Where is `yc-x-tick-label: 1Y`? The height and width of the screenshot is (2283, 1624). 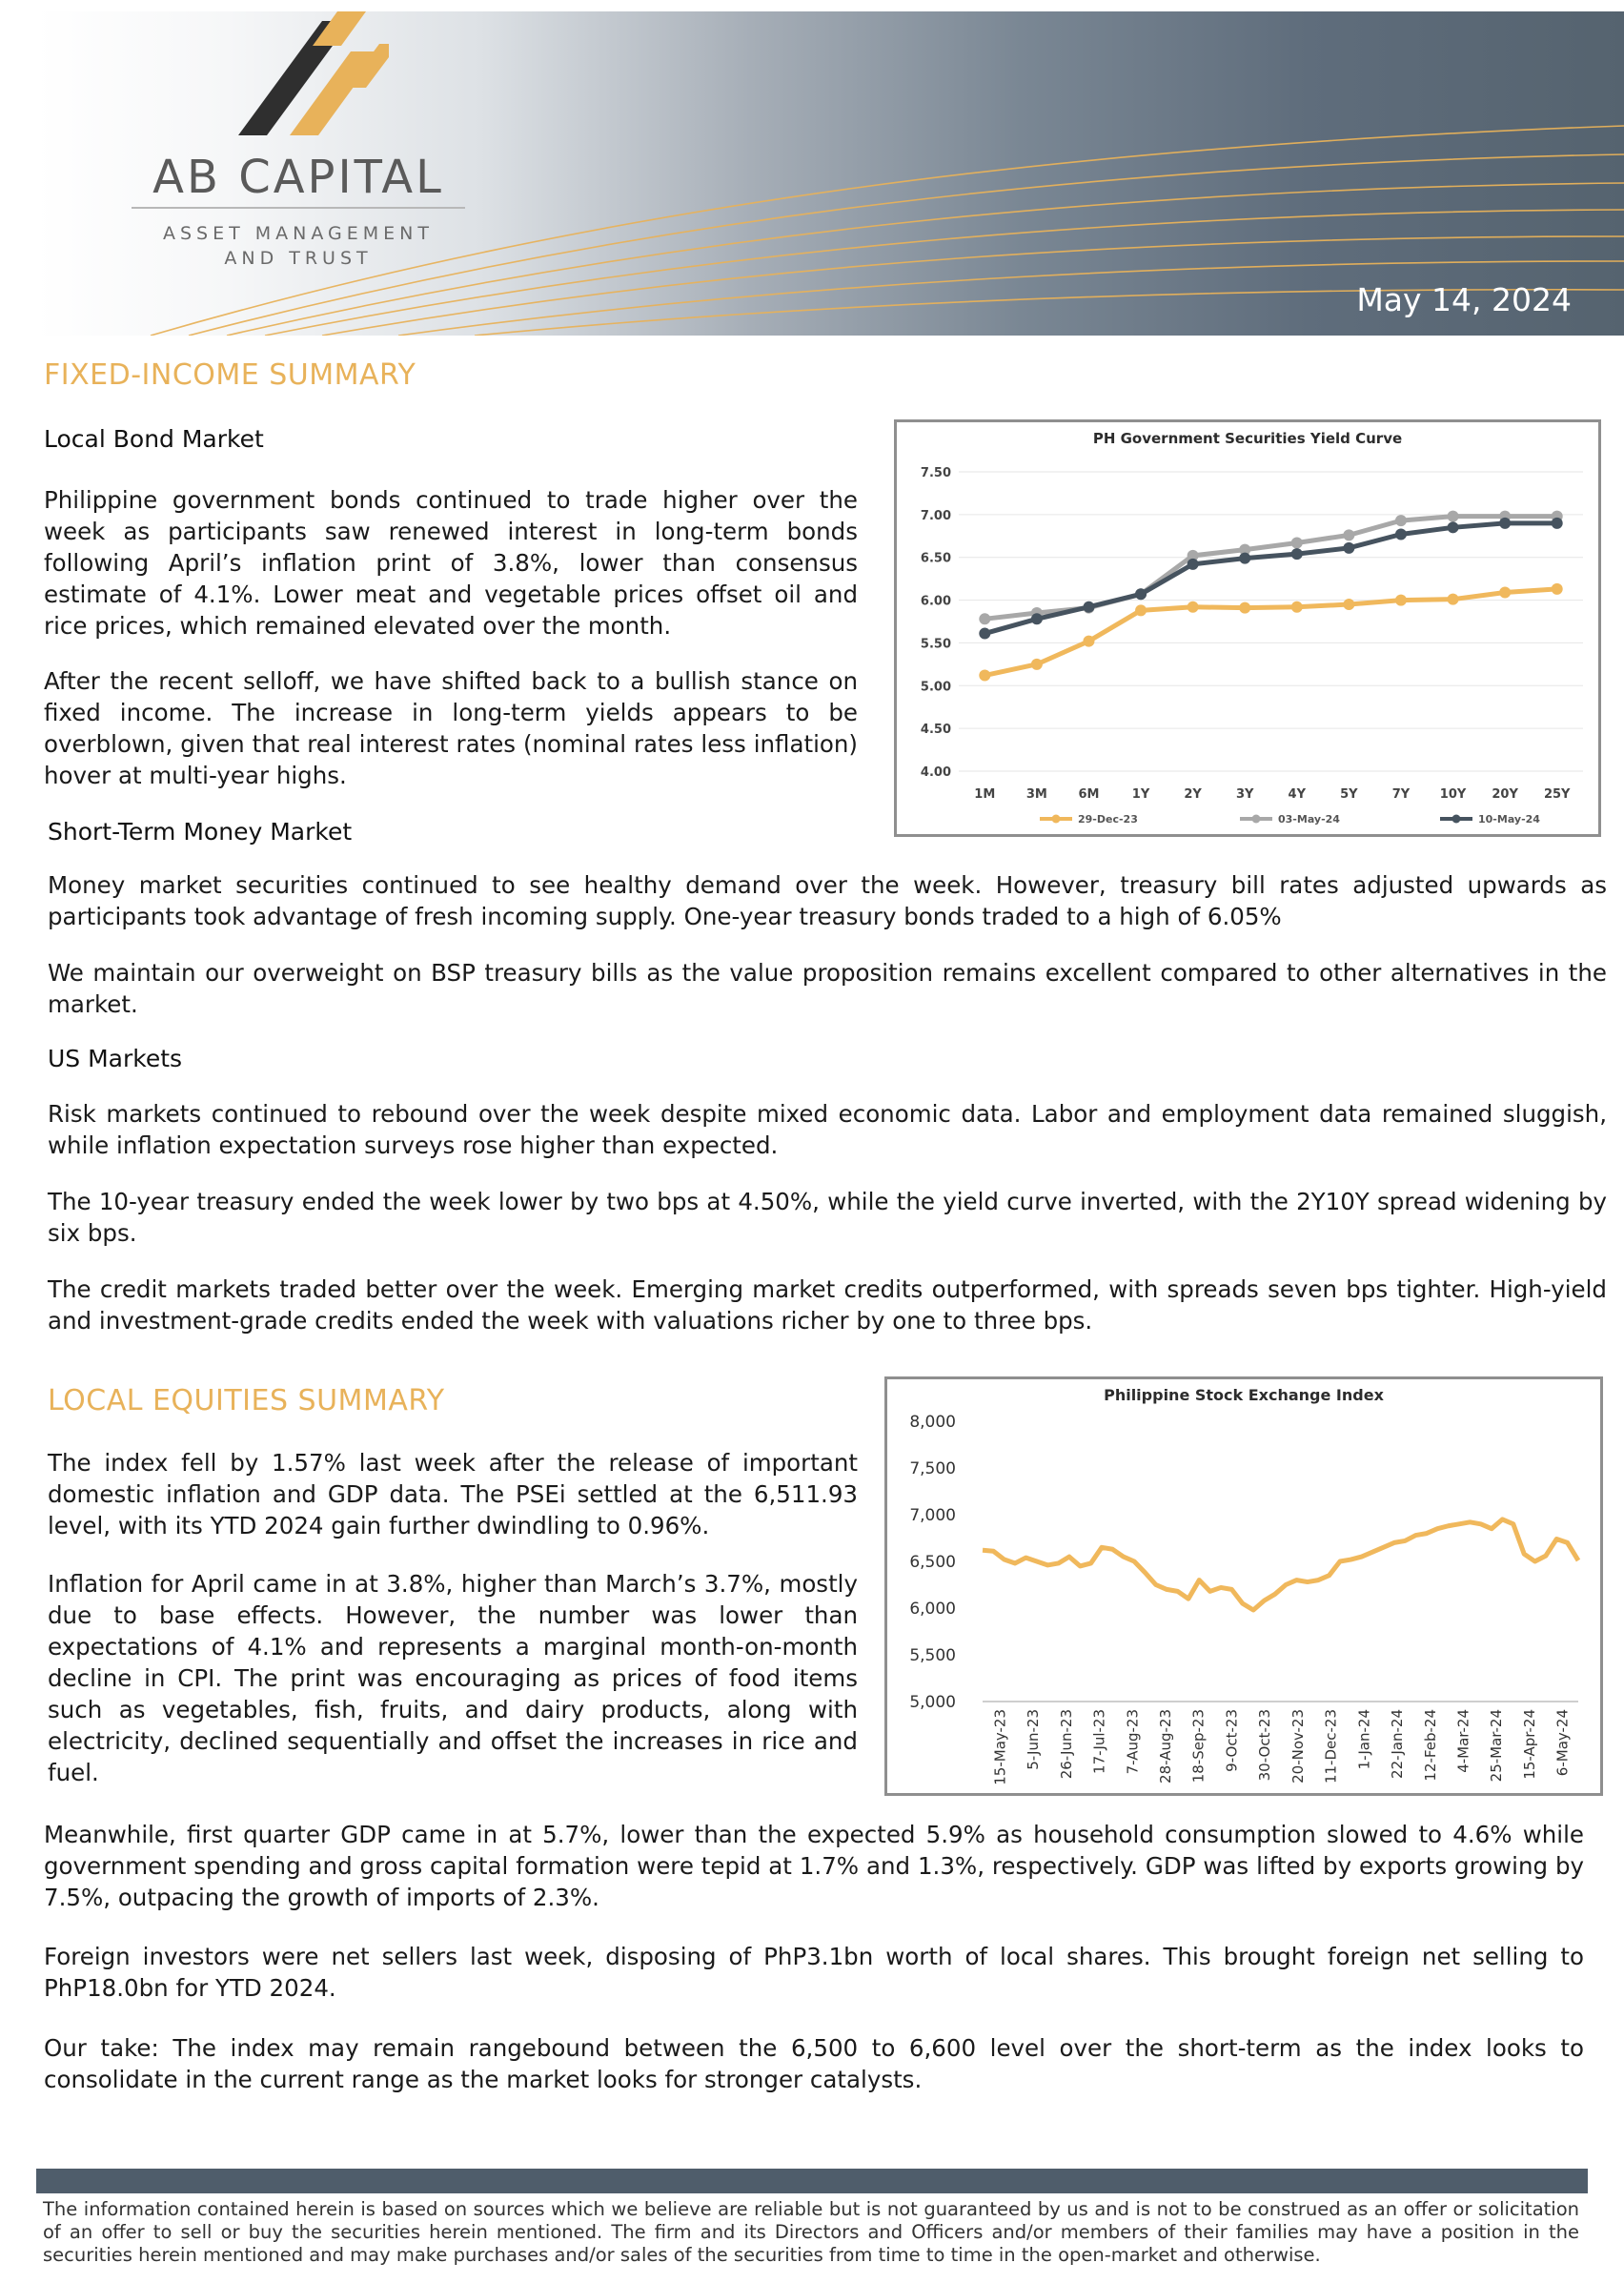
yc-x-tick-label: 1Y is located at coordinates (1141, 794).